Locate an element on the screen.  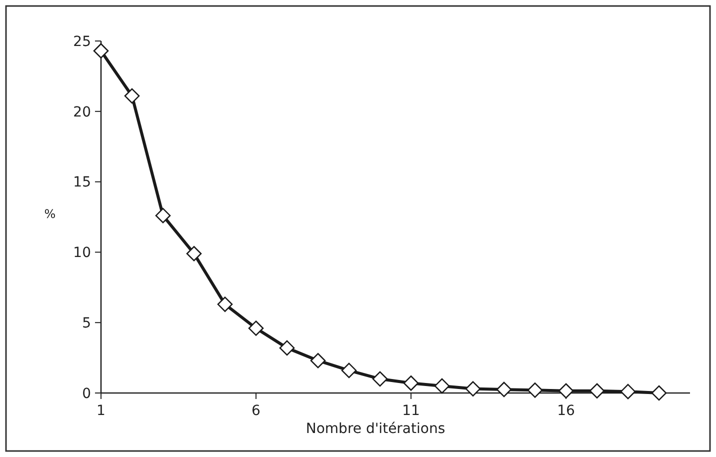
x-axis-title: Nombre d'itérations is located at coordinates (376, 429).